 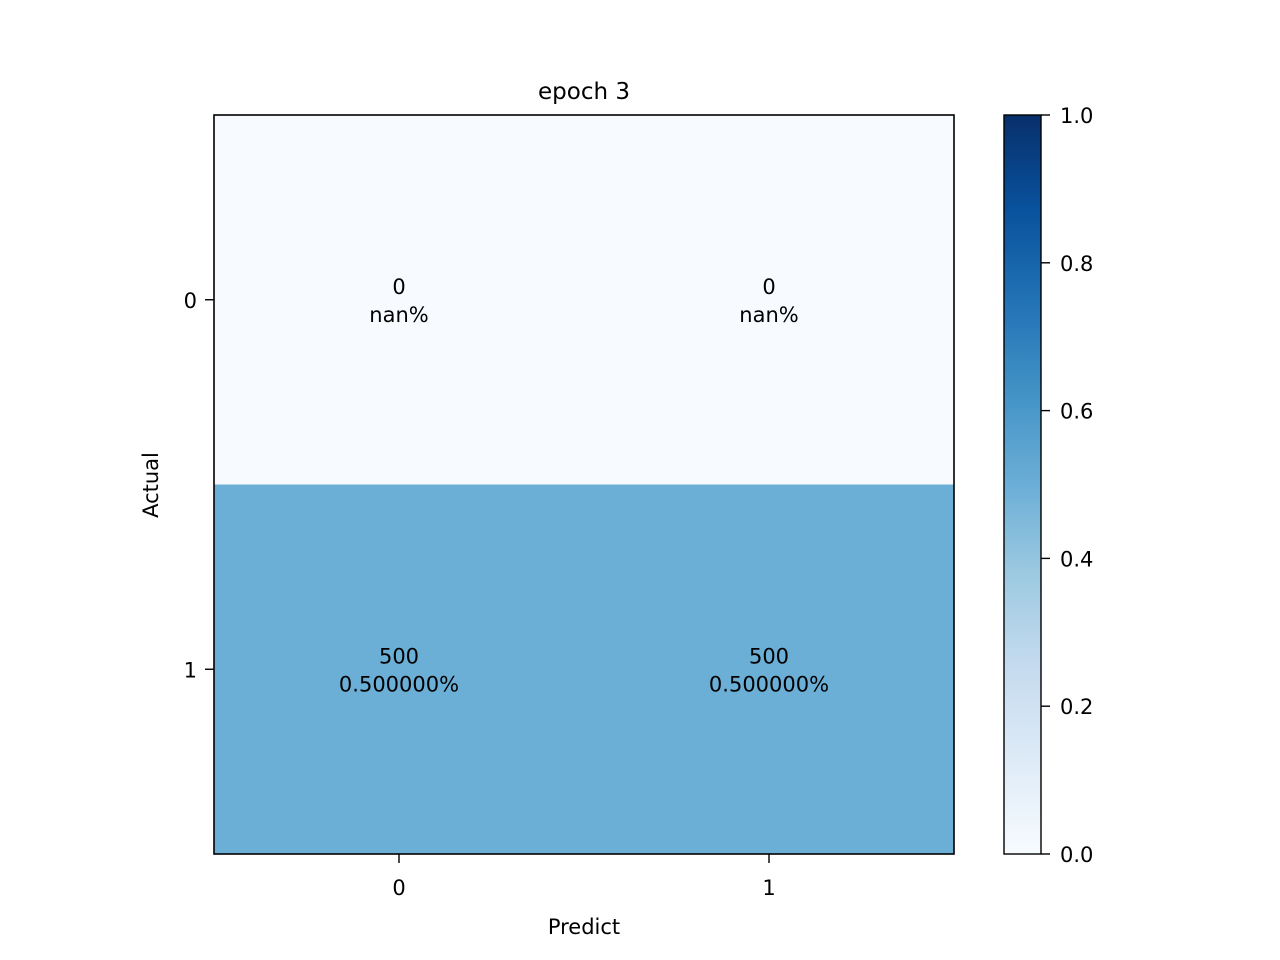 What do you see at coordinates (1076, 559) in the screenshot?
I see `colorbar-tick-label: 0.4` at bounding box center [1076, 559].